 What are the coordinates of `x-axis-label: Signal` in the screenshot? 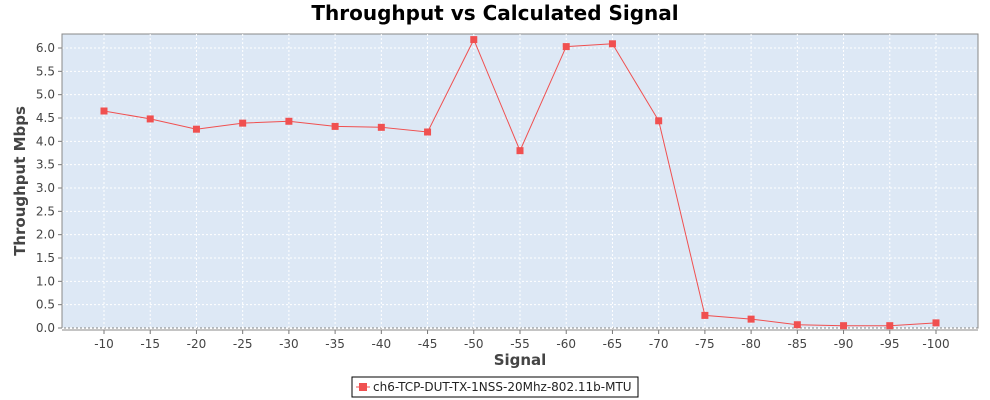 It's located at (520, 360).